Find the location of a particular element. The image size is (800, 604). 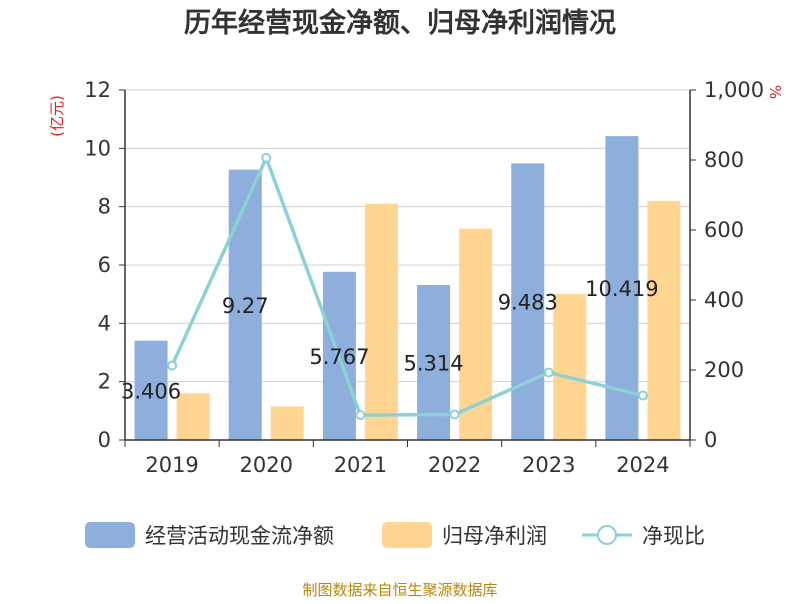

cashflow-data-label: 9.483 is located at coordinates (528, 303).